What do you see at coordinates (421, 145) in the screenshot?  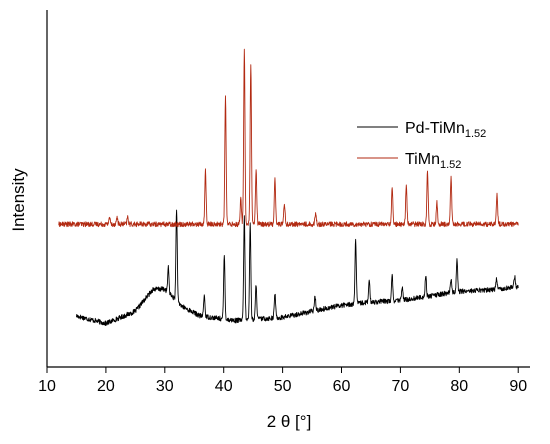 I see `legend: Pd-TiMn1.52 TiMn1.52` at bounding box center [421, 145].